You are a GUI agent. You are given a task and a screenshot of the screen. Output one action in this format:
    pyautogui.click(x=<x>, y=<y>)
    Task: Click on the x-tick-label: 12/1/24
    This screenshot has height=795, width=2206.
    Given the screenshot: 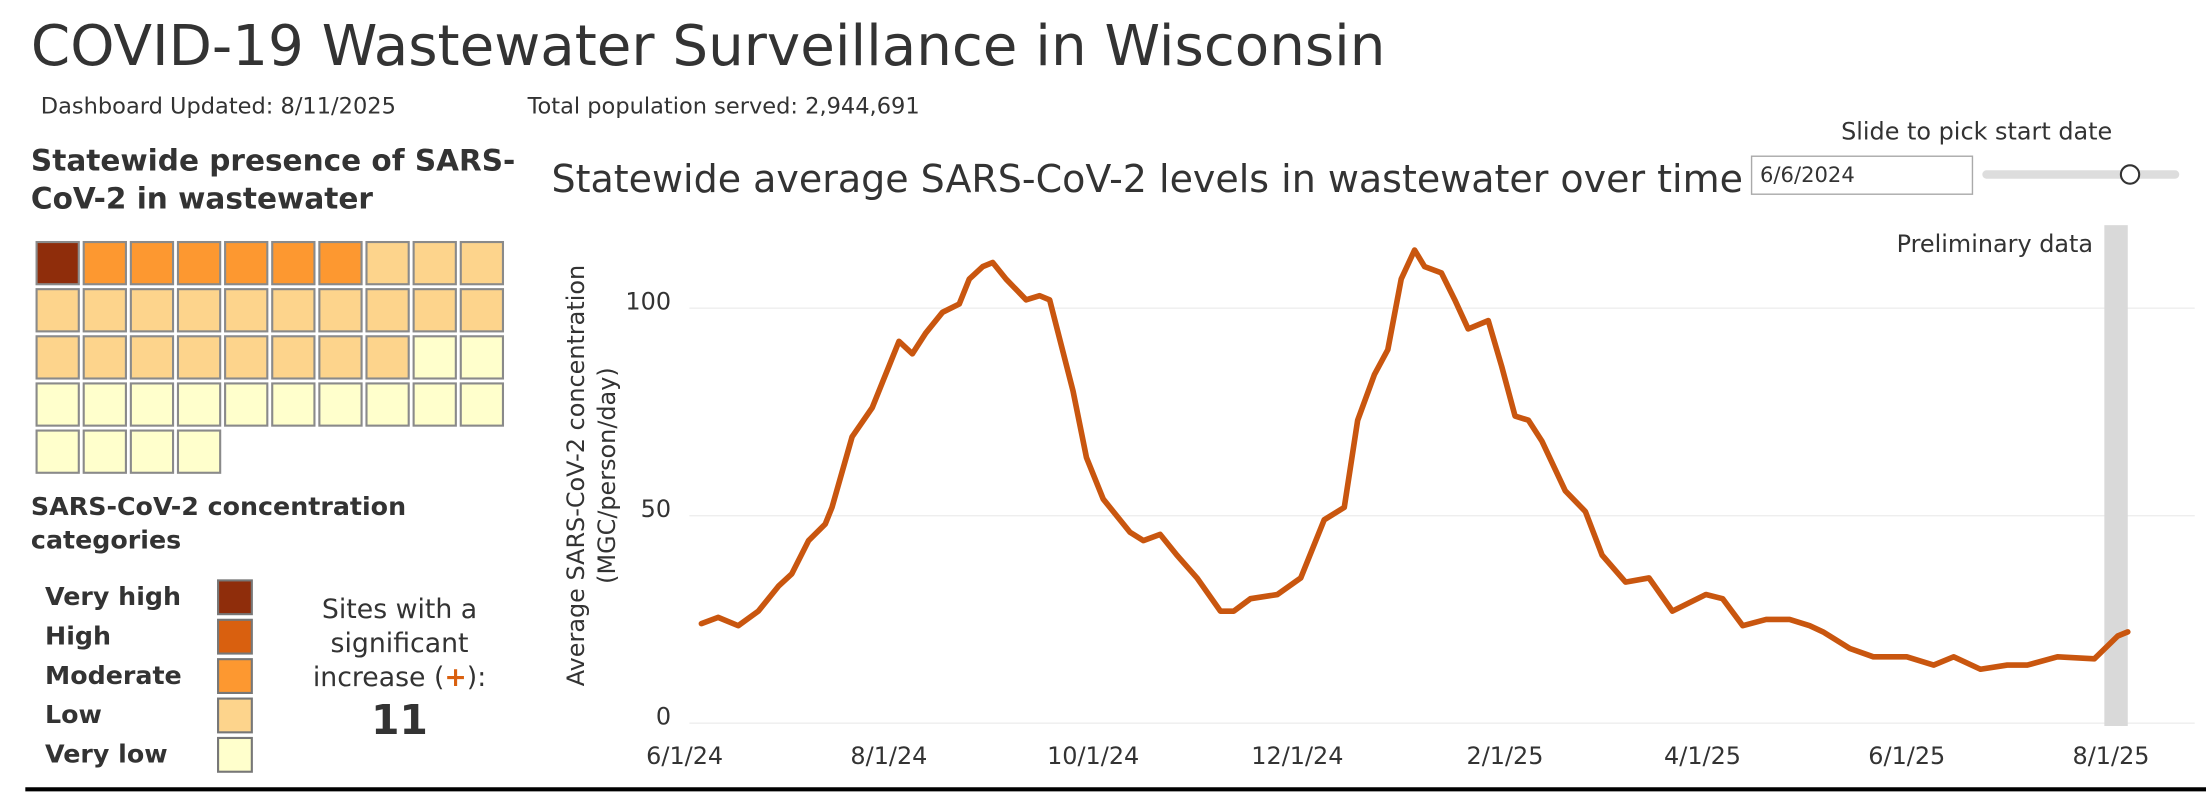 What is the action you would take?
    pyautogui.click(x=1297, y=756)
    